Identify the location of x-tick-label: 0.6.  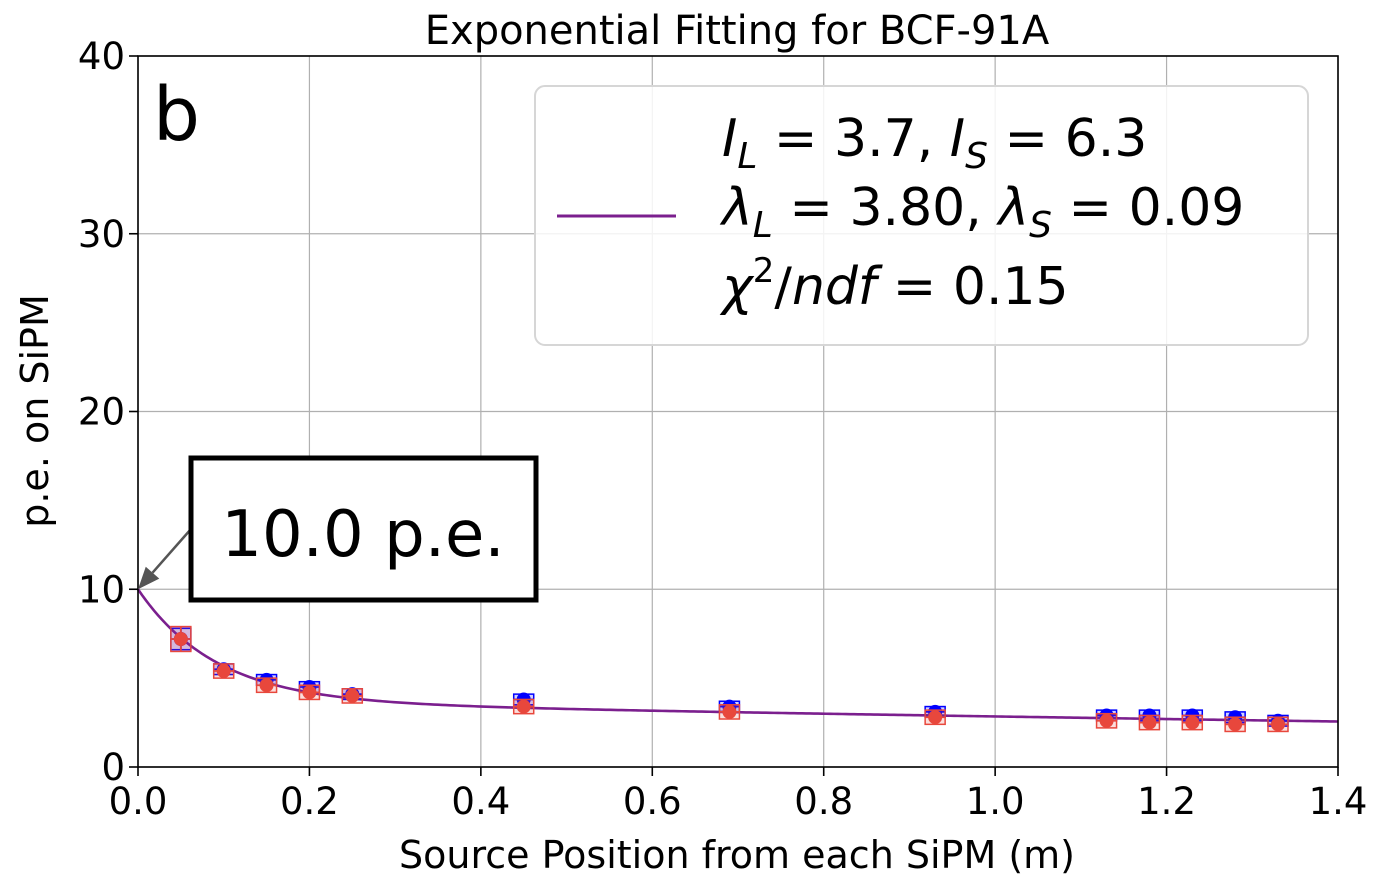
(652, 801).